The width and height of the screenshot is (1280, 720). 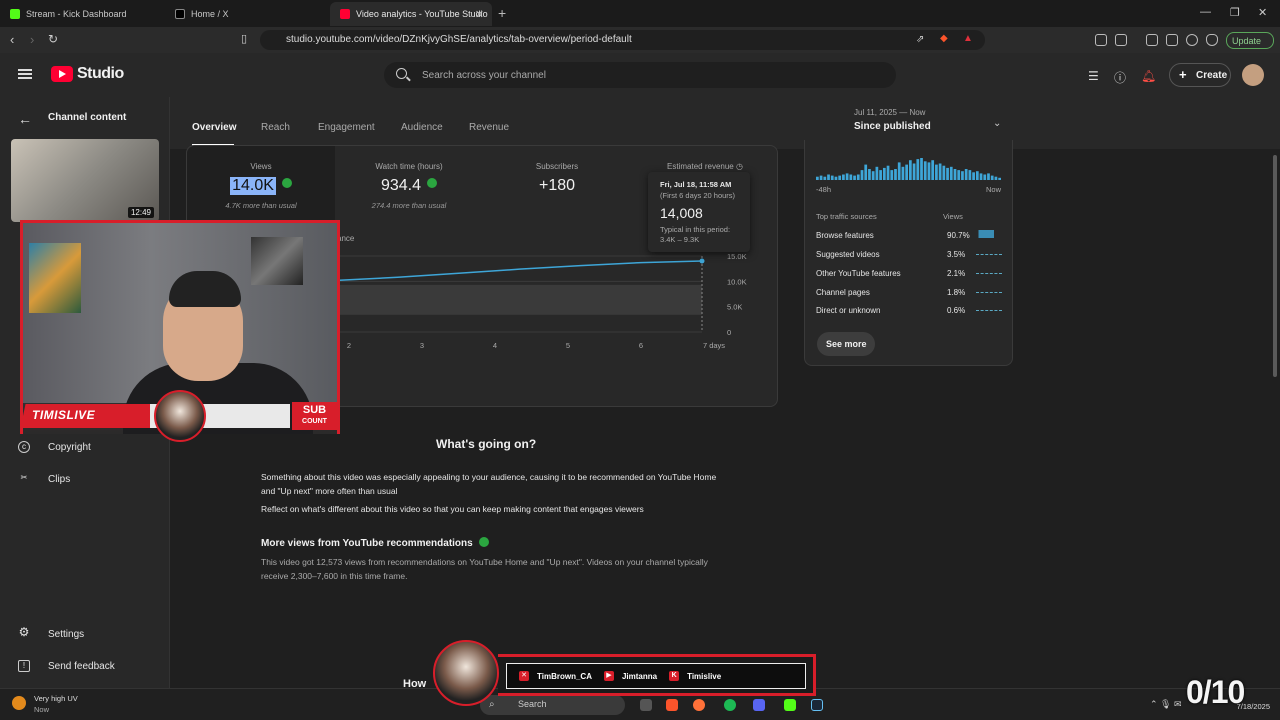 I want to click on bookmark-icon: ▯, so click(x=244, y=39).